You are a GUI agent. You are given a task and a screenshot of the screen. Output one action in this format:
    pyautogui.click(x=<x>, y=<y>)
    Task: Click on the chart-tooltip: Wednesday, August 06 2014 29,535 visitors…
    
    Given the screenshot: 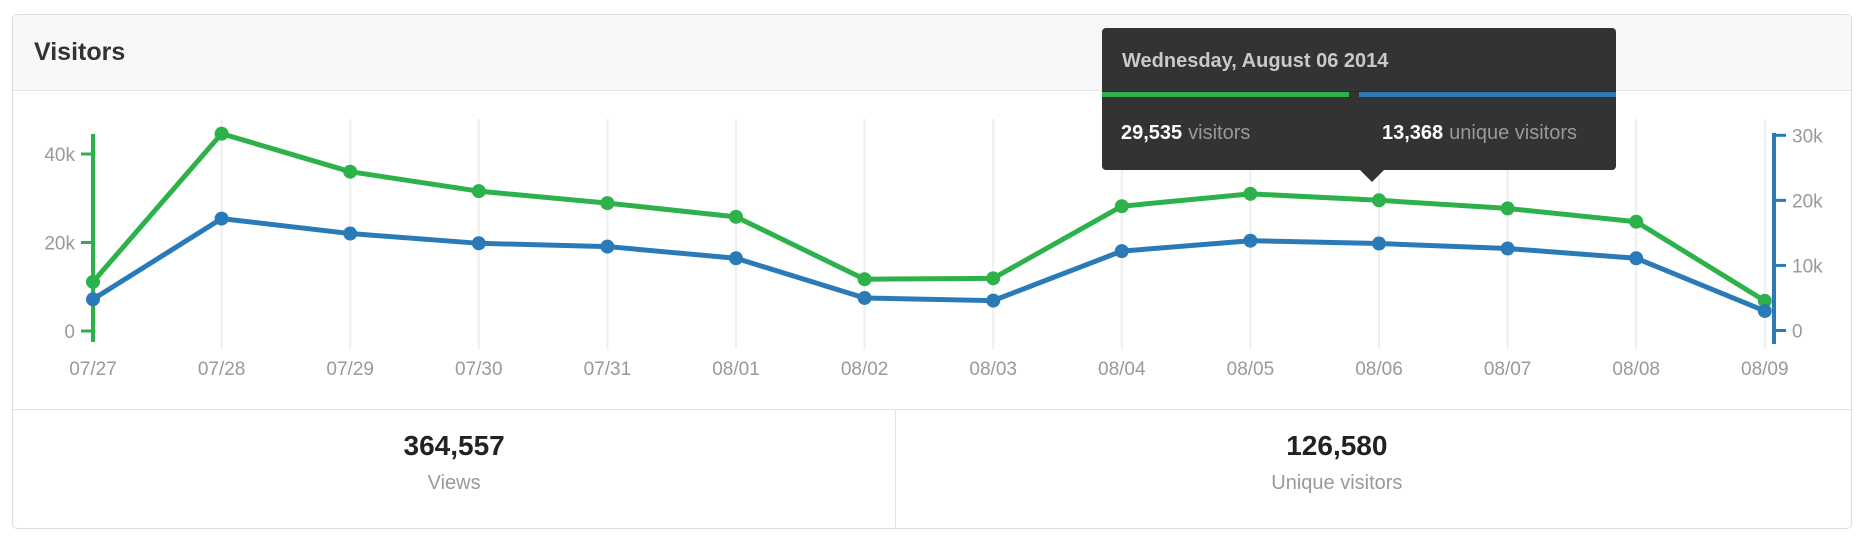 What is the action you would take?
    pyautogui.click(x=1359, y=105)
    